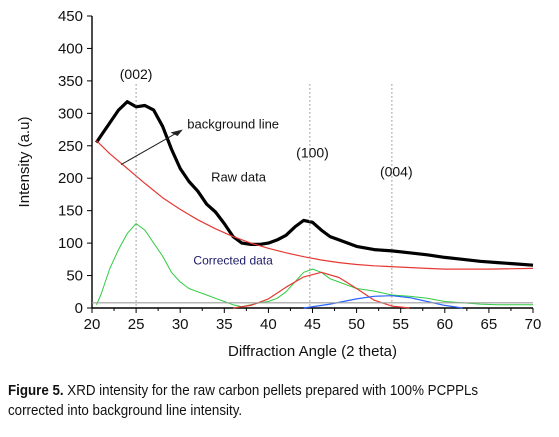  I want to click on y-tick-label: 300, so click(70, 113).